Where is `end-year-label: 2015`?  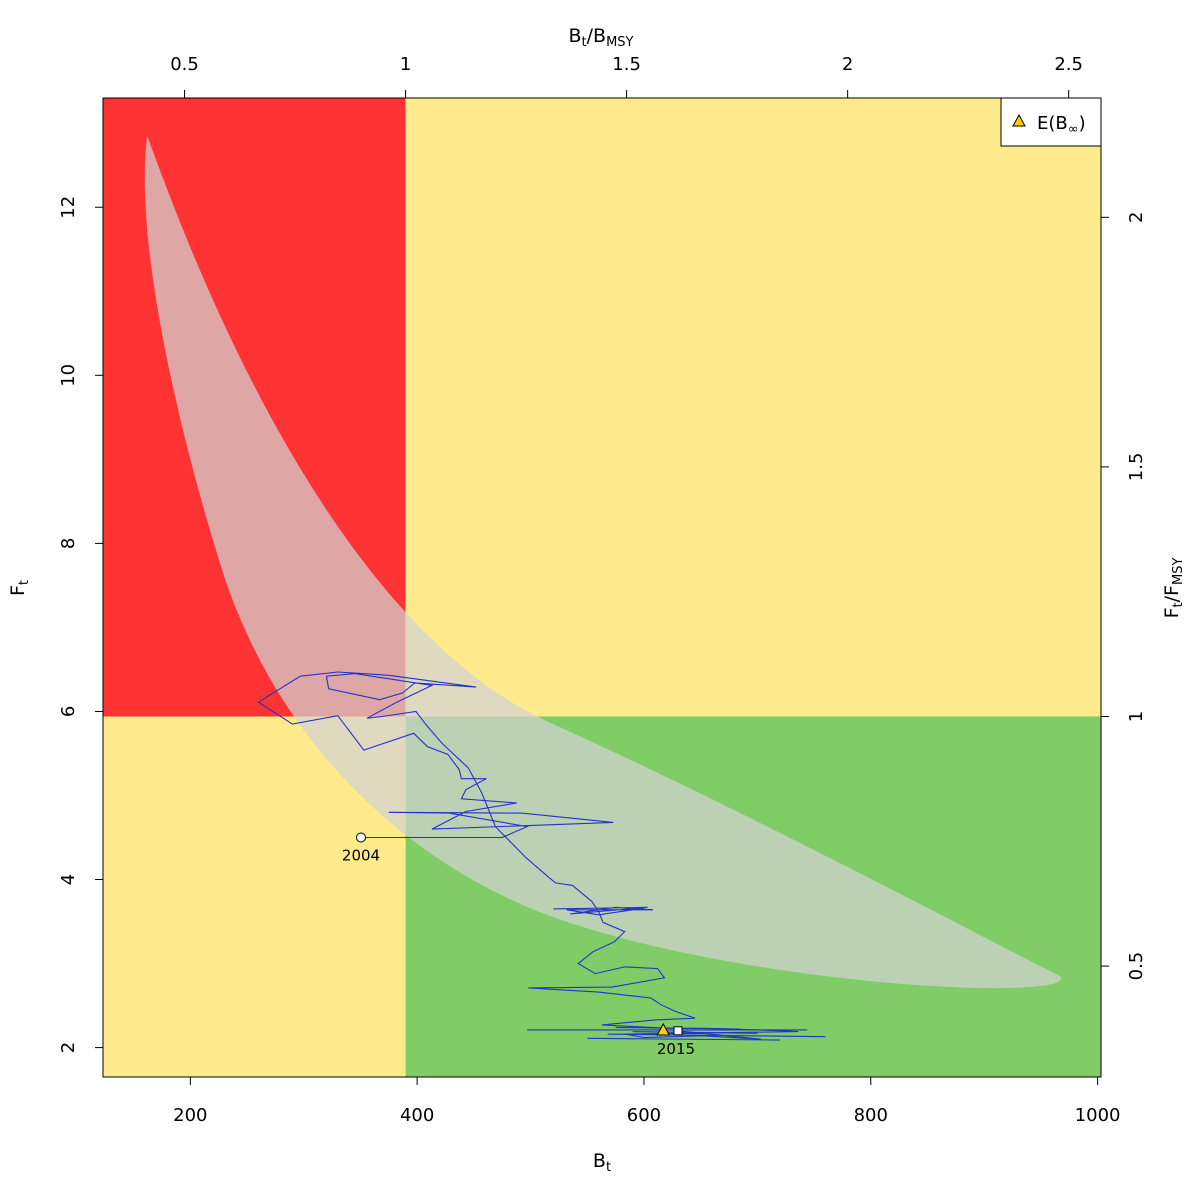 end-year-label: 2015 is located at coordinates (676, 1049).